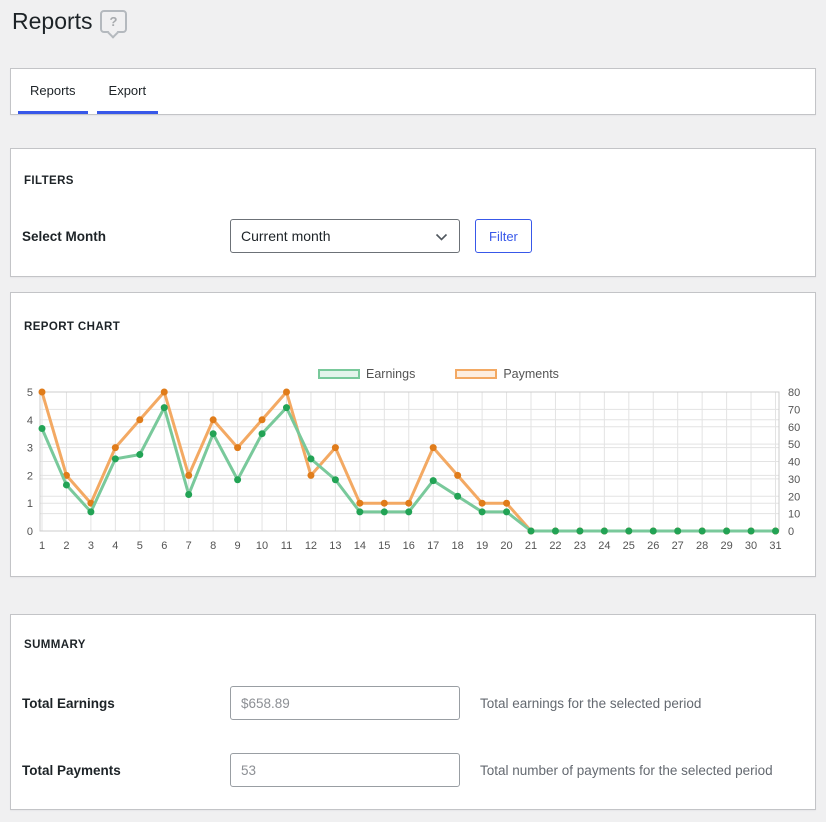 This screenshot has width=826, height=822. Describe the element at coordinates (653, 546) in the screenshot. I see `svg-text: 26` at that location.